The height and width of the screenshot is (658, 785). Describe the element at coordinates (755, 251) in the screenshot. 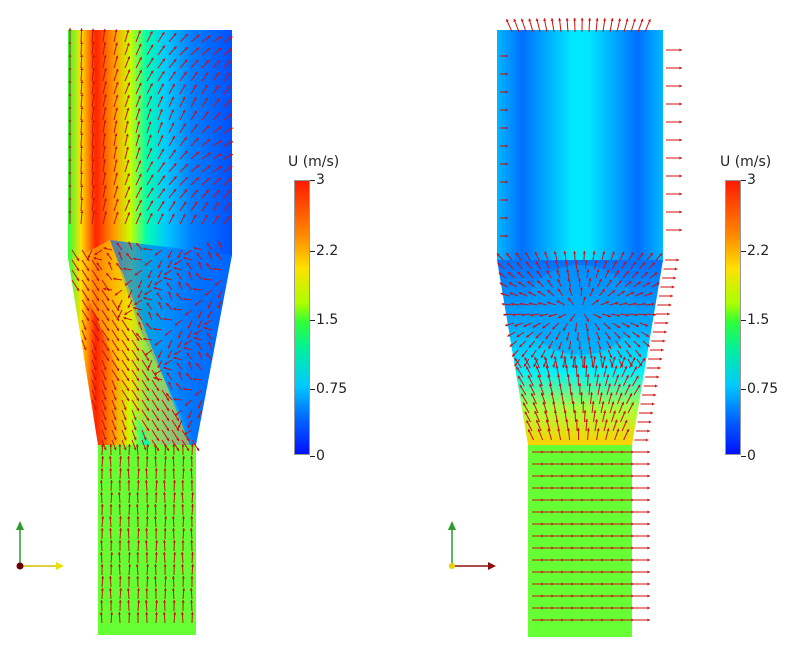

I see `right-colorbar-tick: 2.2` at that location.